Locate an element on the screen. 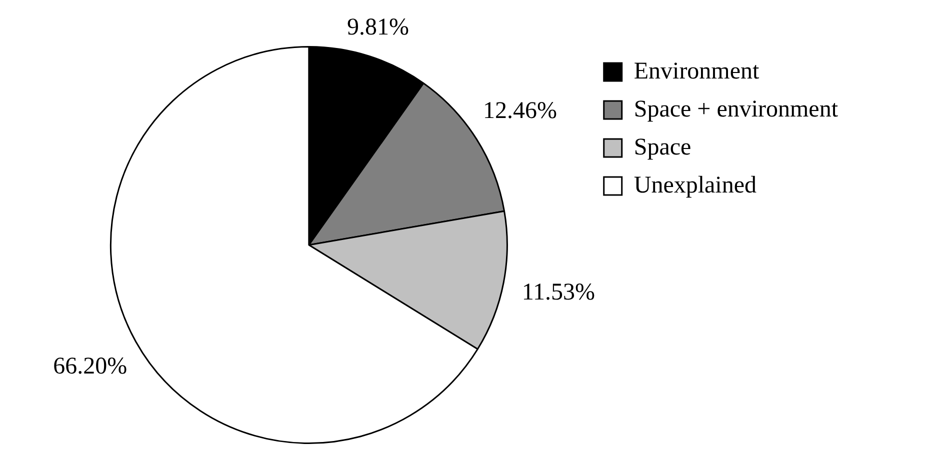 This screenshot has height=458, width=936. legend-label: Space is located at coordinates (663, 147).